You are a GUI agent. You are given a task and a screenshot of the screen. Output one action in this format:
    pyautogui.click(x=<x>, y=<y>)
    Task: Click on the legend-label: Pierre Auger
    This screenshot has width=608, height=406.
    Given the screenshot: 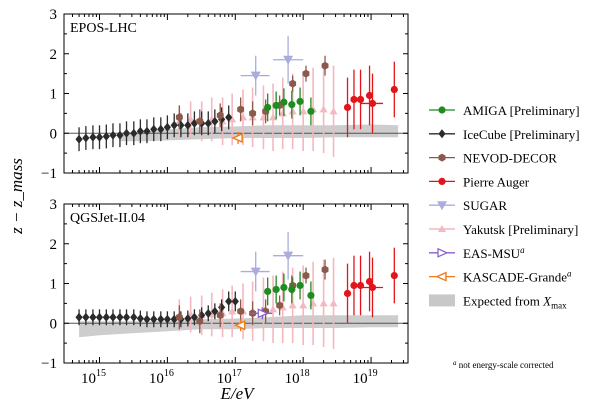 What is the action you would take?
    pyautogui.click(x=496, y=181)
    